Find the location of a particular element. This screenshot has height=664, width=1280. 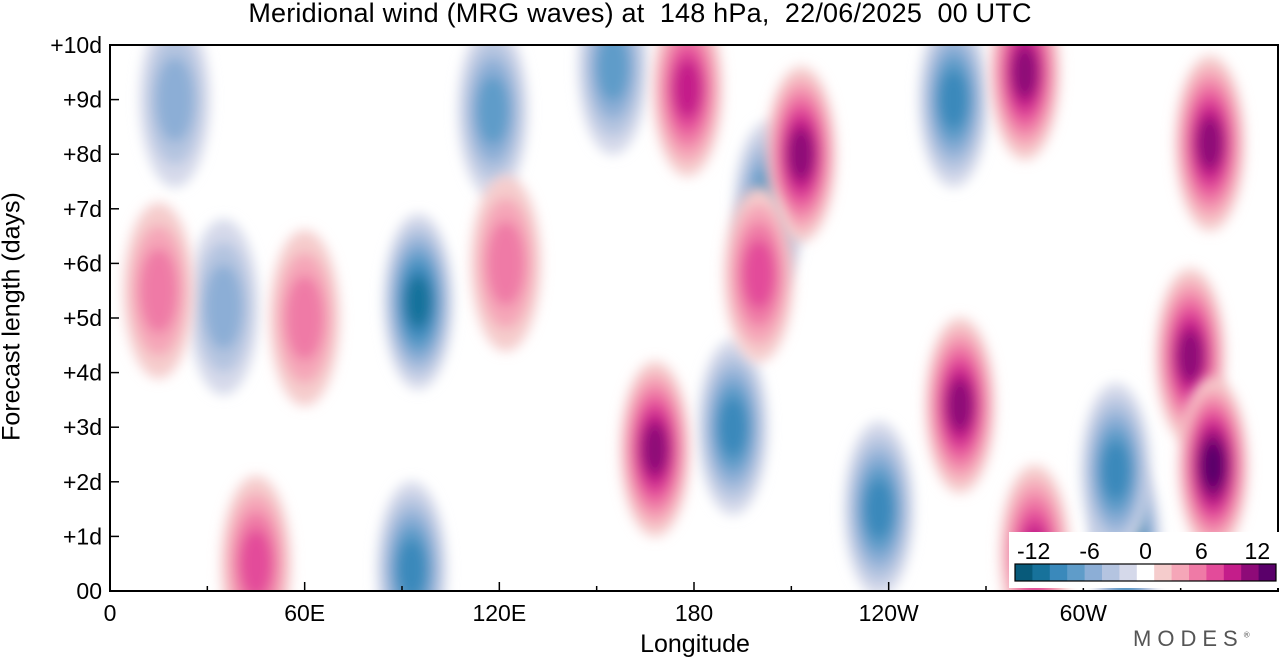

y-tick-label: +1d is located at coordinates (82, 536).